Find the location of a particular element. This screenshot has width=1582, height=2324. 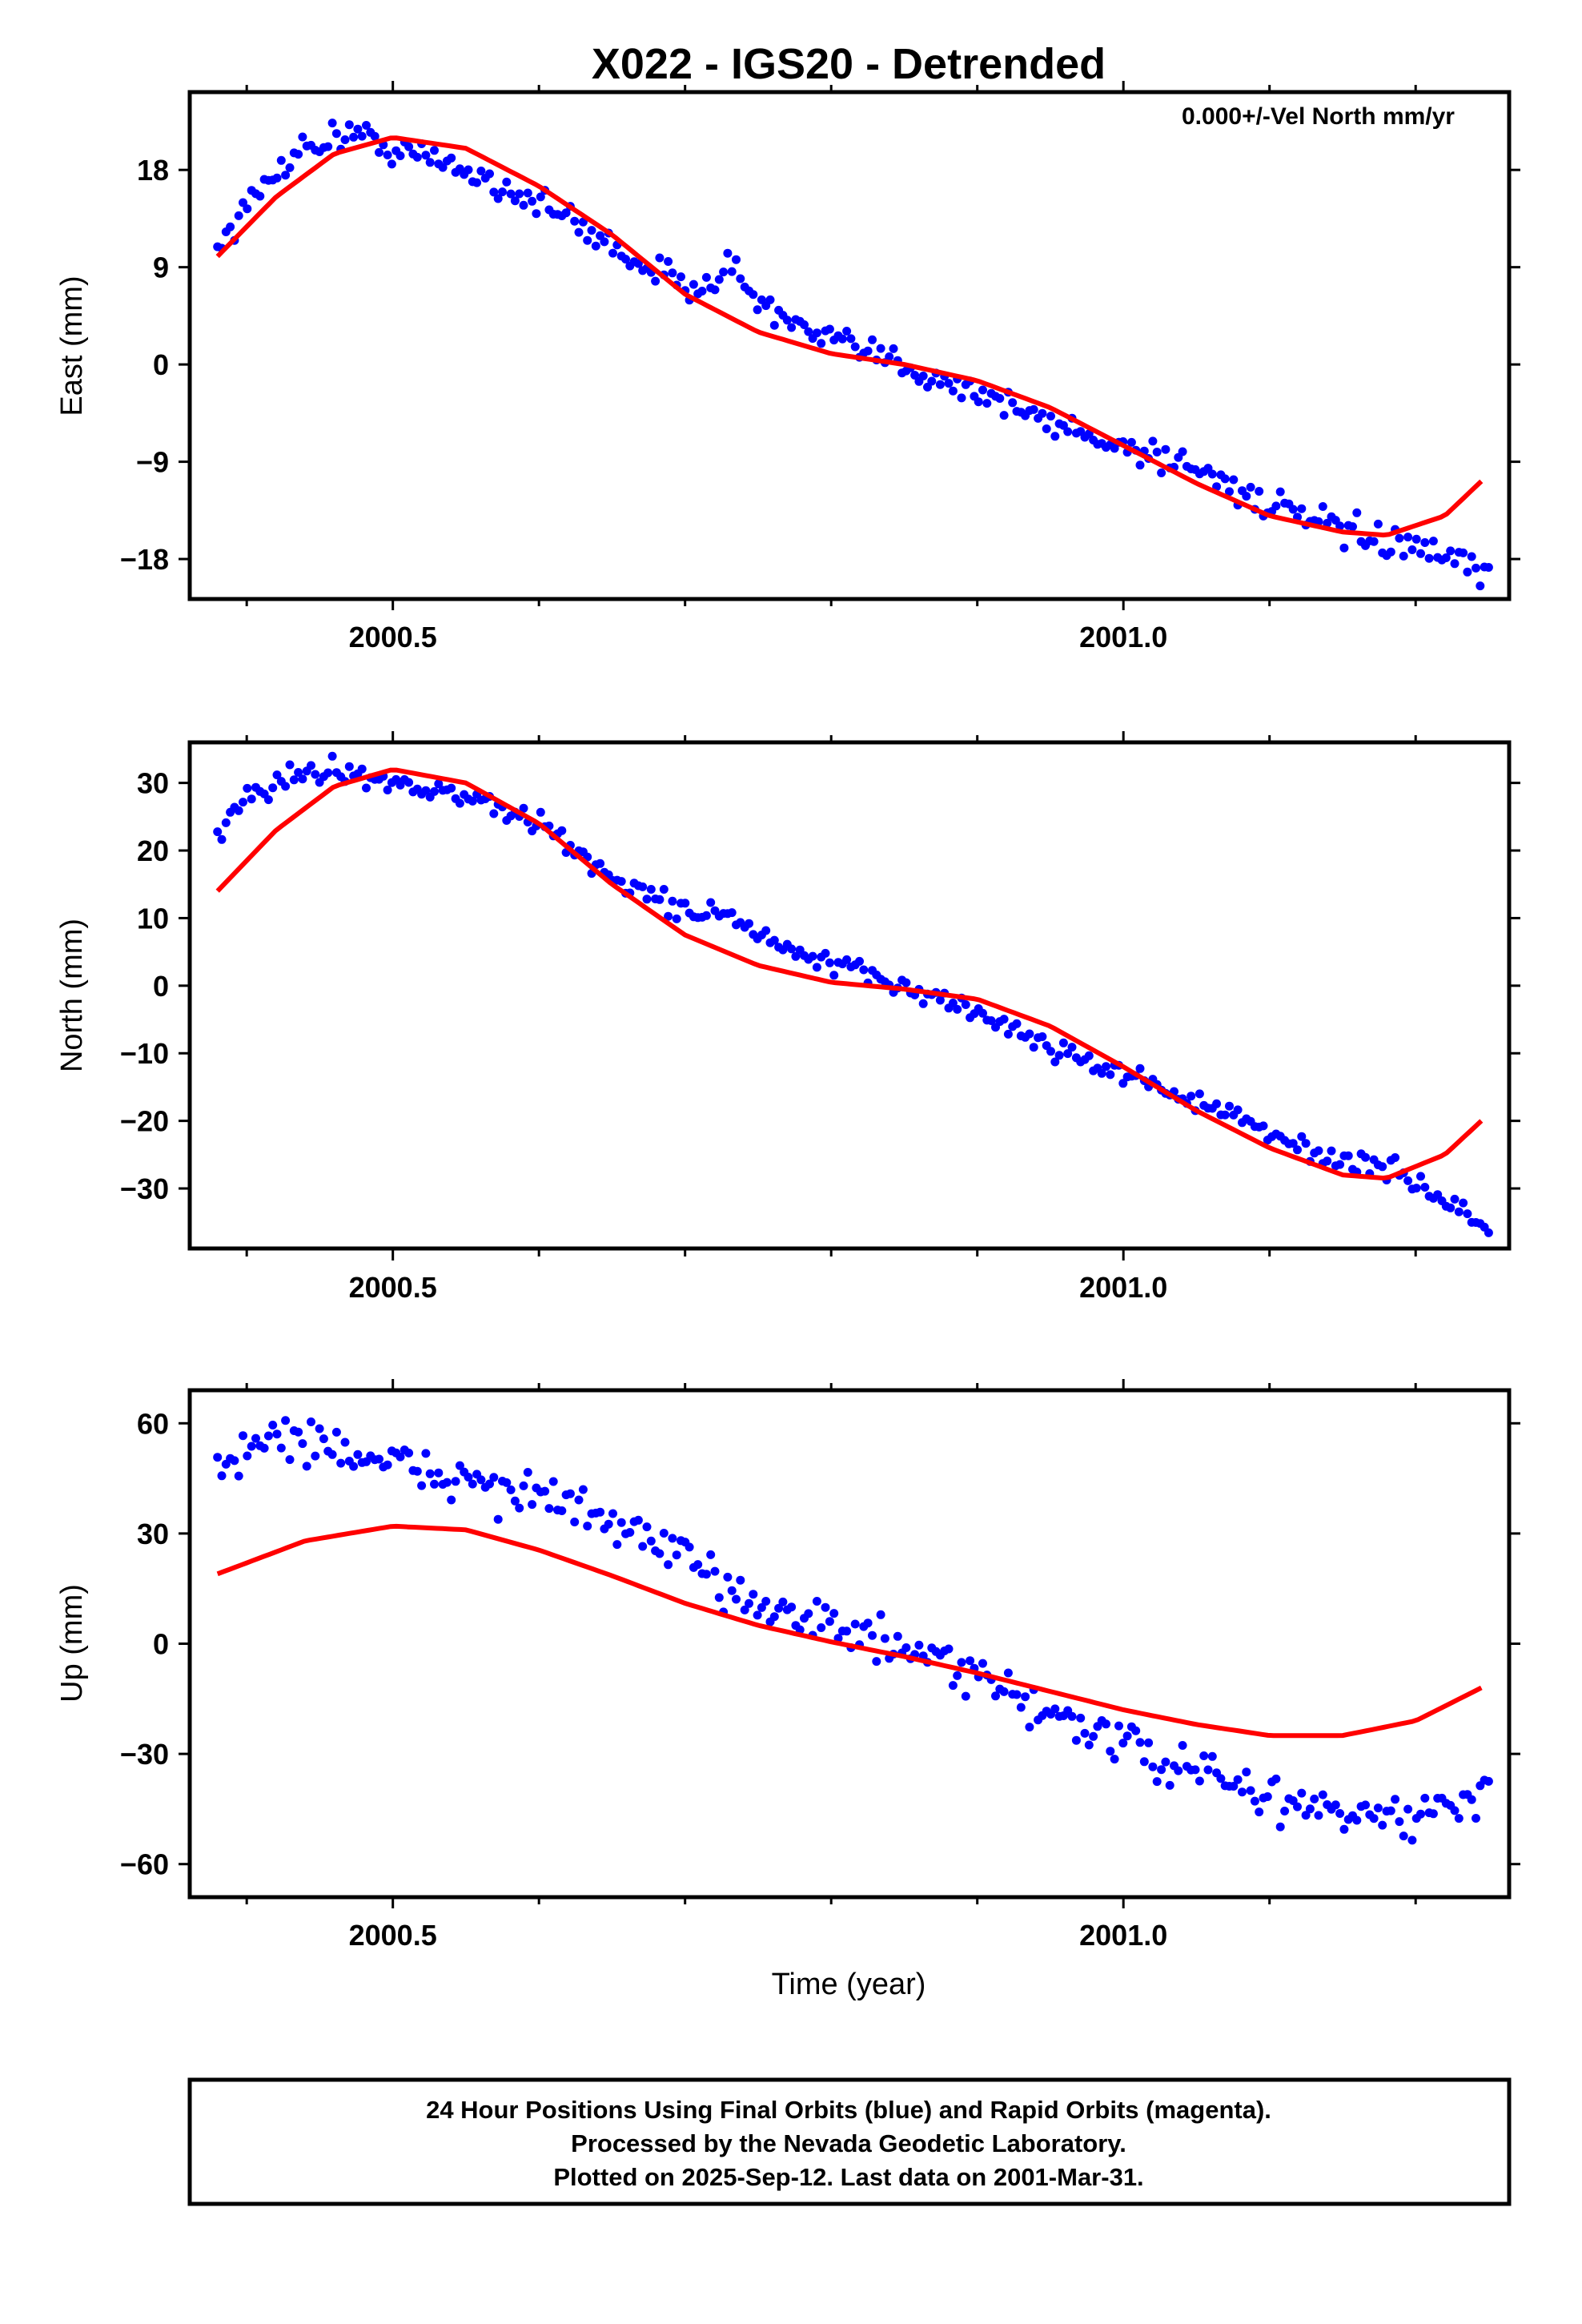

up-y-tick-label: 60 is located at coordinates (153, 1423).